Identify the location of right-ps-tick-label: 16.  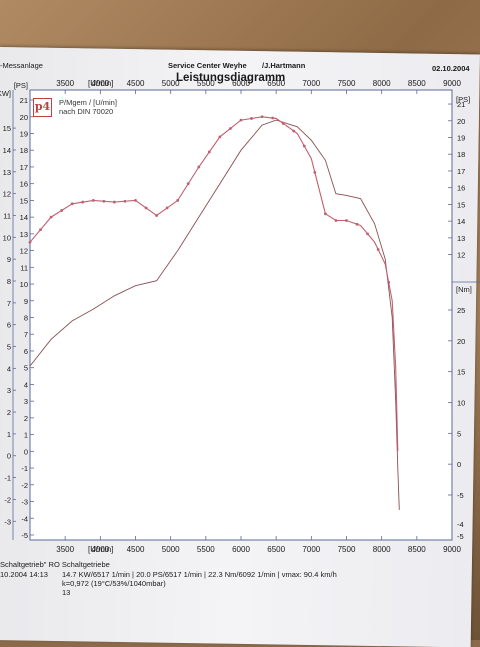
(461, 188).